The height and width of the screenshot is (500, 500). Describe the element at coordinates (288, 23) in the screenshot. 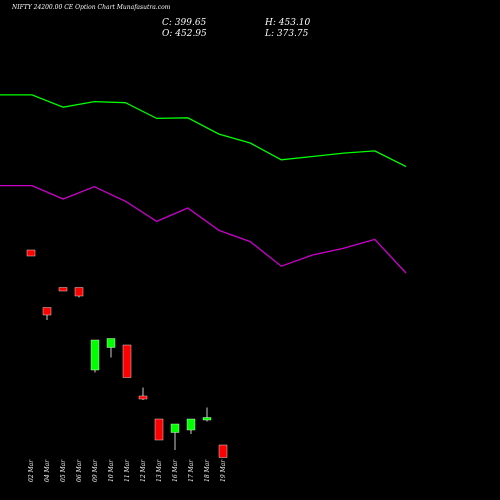

I see `high-readout: H: 453.10` at that location.